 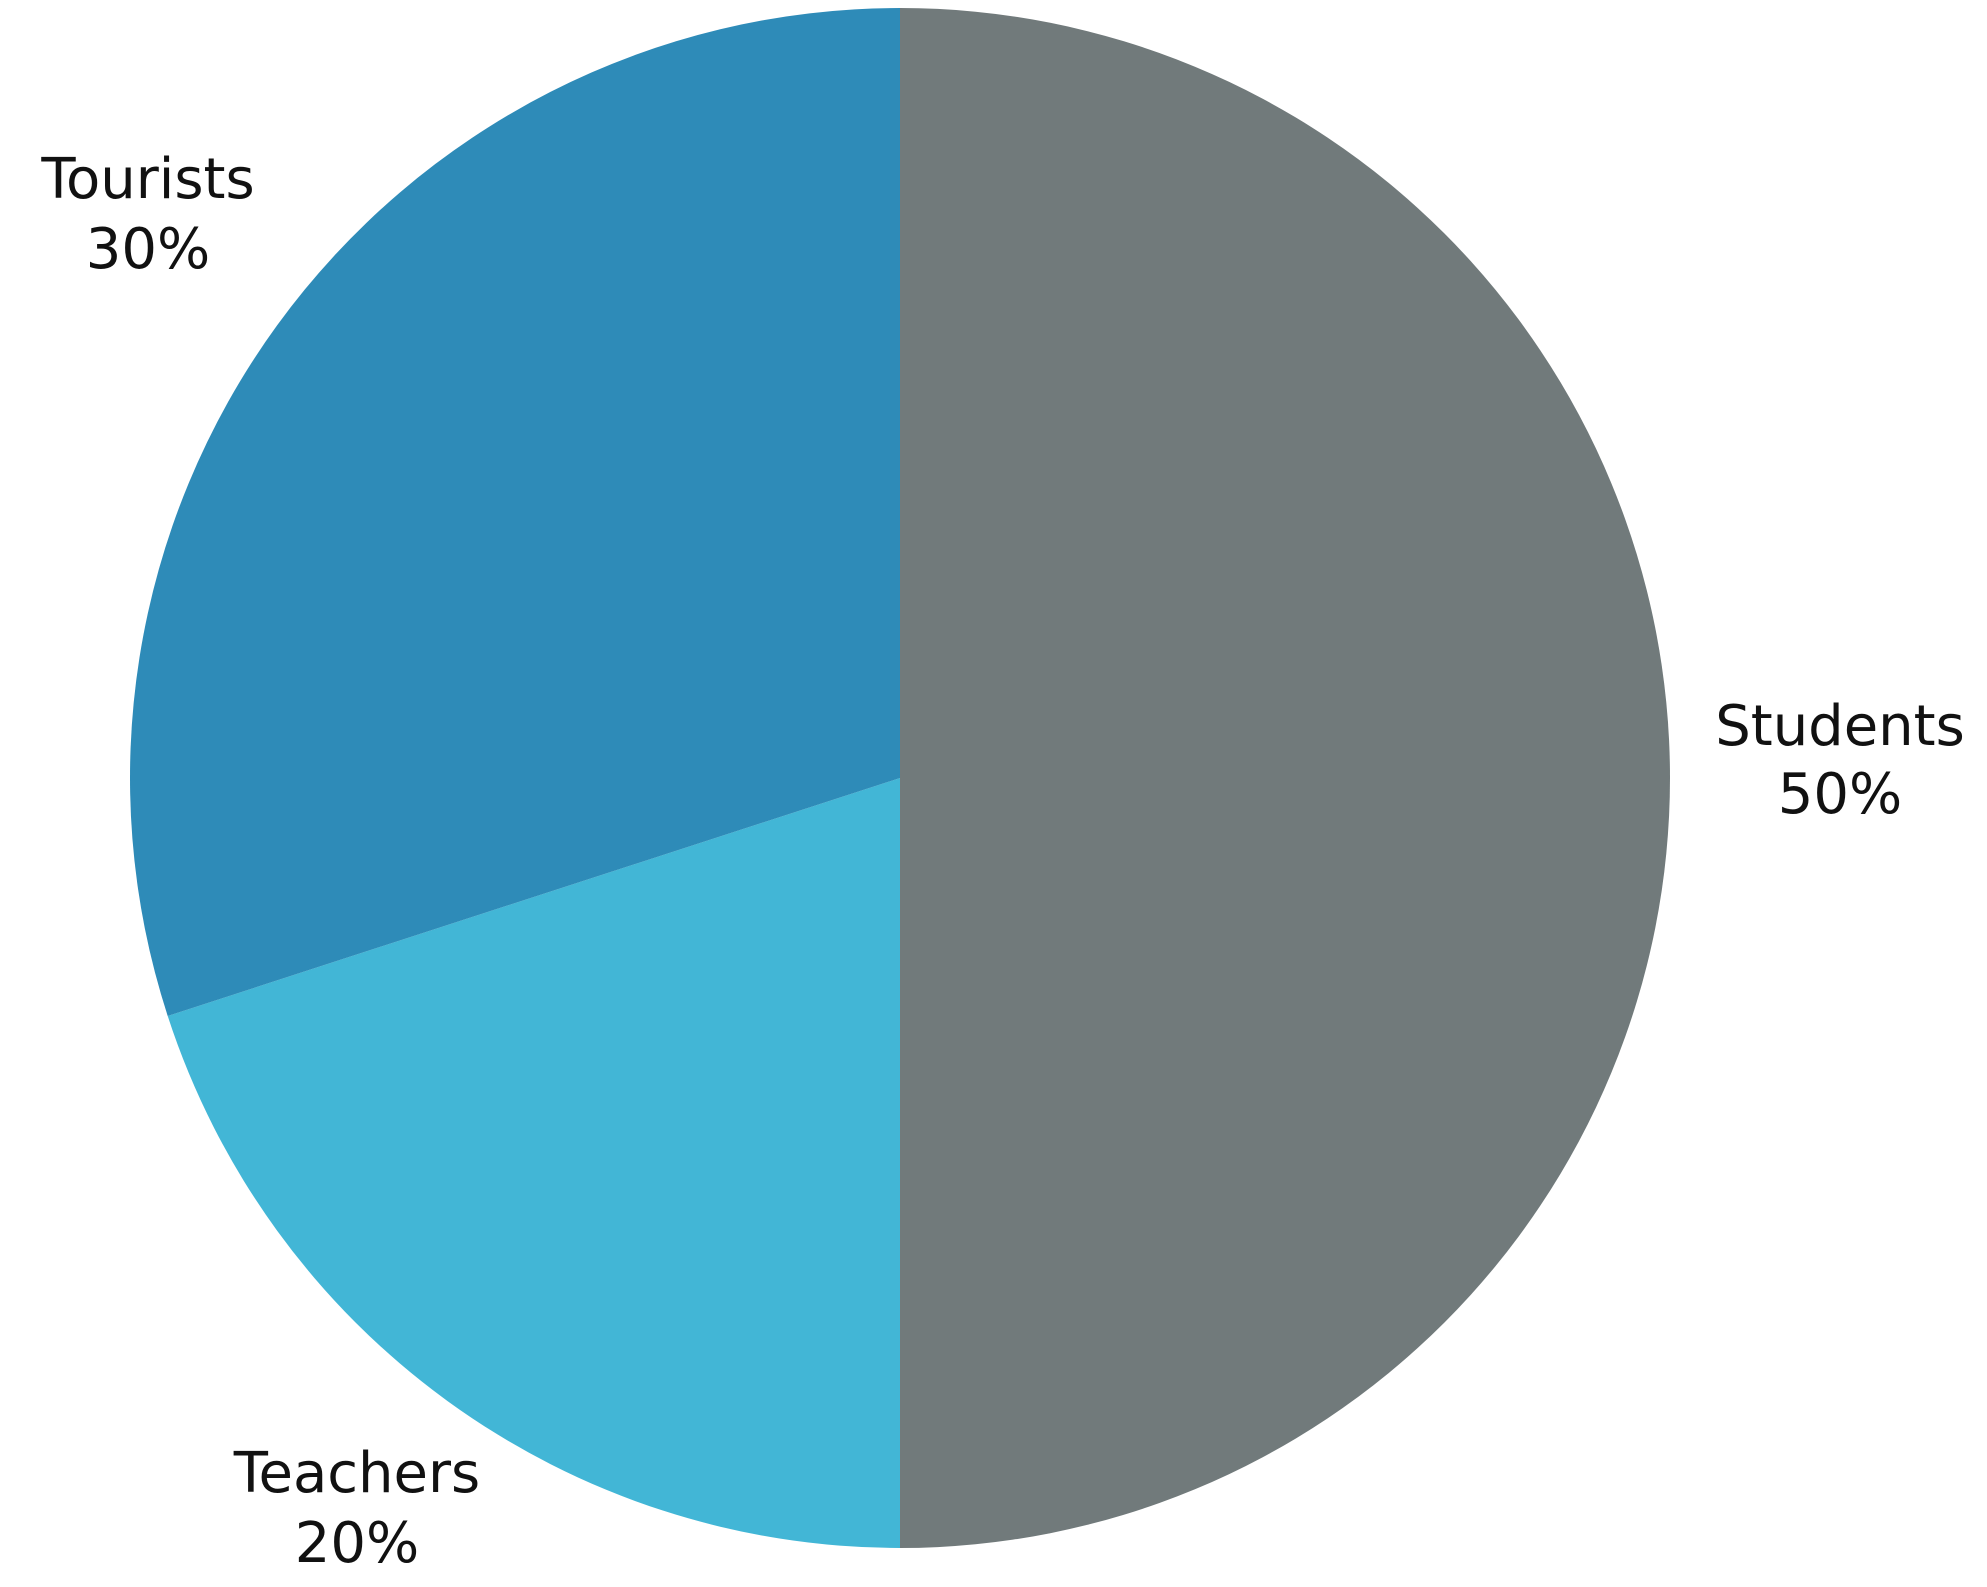 I want to click on slice-value-tourists: 30%, so click(x=148, y=249).